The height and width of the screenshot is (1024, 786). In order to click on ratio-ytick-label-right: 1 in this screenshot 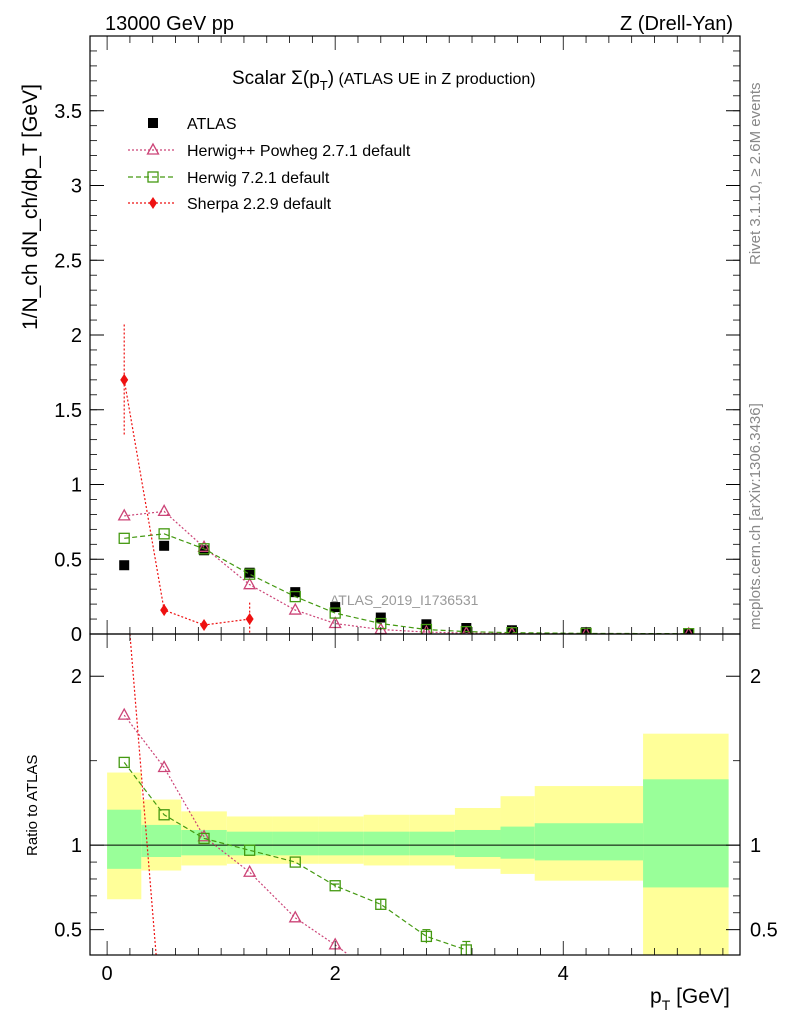, I will do `click(755, 846)`.